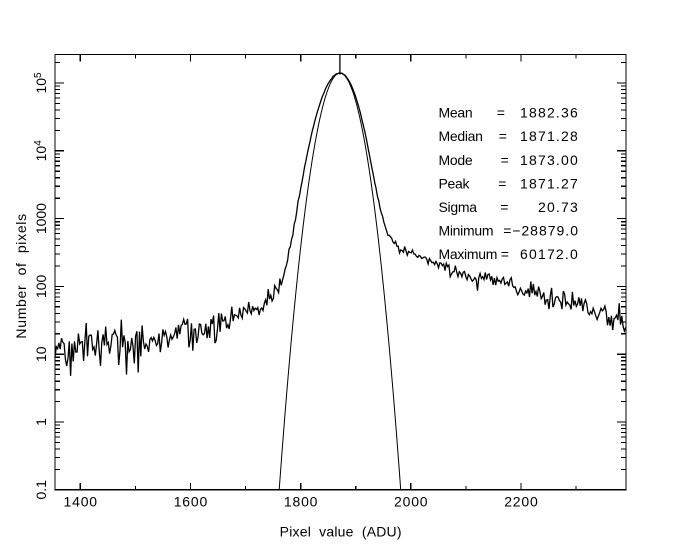 The height and width of the screenshot is (545, 681). What do you see at coordinates (549, 254) in the screenshot?
I see `svg-text: 60172.0` at bounding box center [549, 254].